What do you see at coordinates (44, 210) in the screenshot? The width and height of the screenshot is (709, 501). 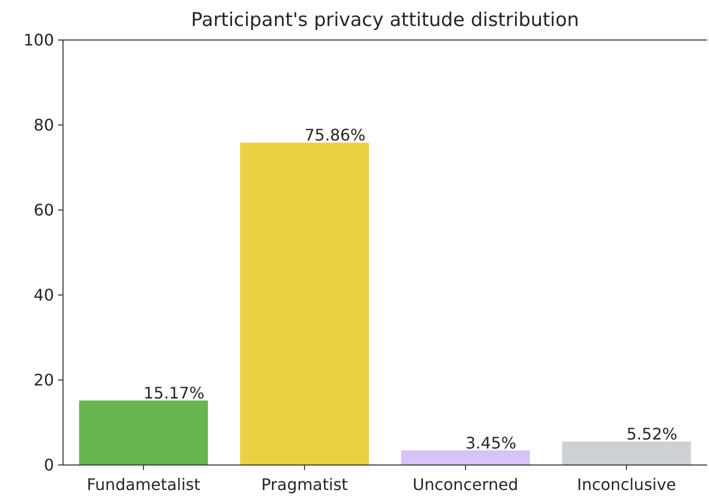 I see `y-tick-label: 60` at bounding box center [44, 210].